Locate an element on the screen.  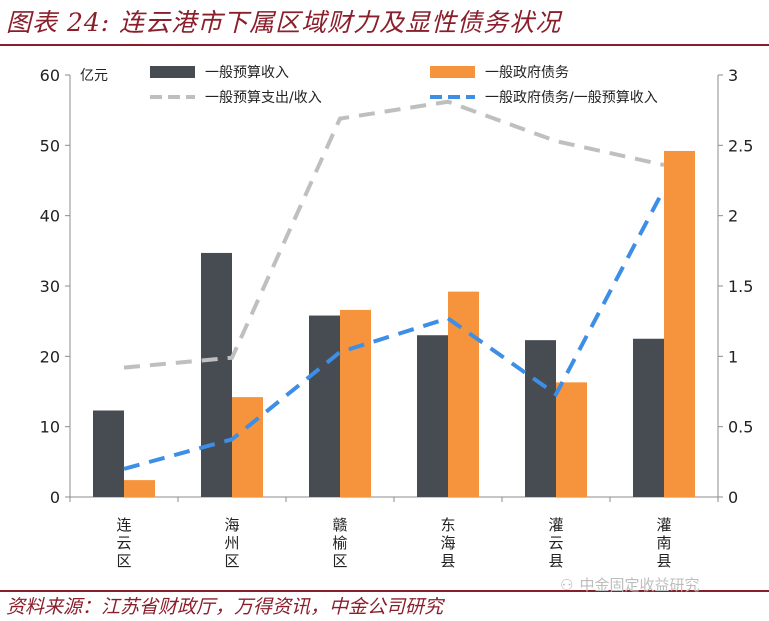
watermark: ⚇ 中金固定收益研究 is located at coordinates (629, 584).